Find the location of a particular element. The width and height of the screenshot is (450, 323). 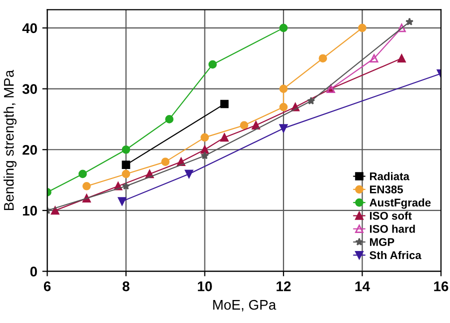

x-tick-label: 14 is located at coordinates (362, 287).